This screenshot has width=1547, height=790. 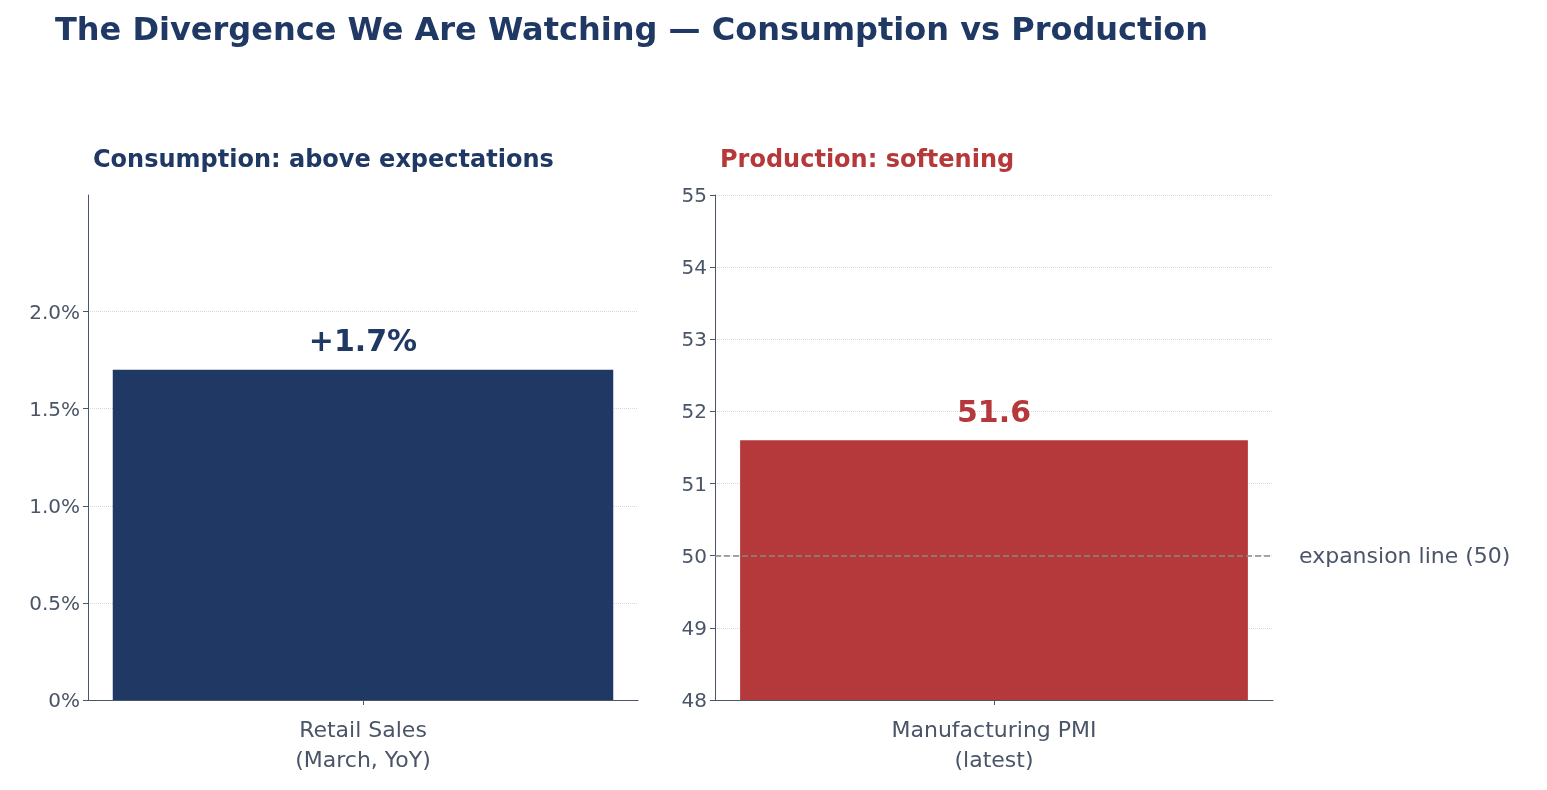 What do you see at coordinates (694, 339) in the screenshot?
I see `y-tick-label: 53` at bounding box center [694, 339].